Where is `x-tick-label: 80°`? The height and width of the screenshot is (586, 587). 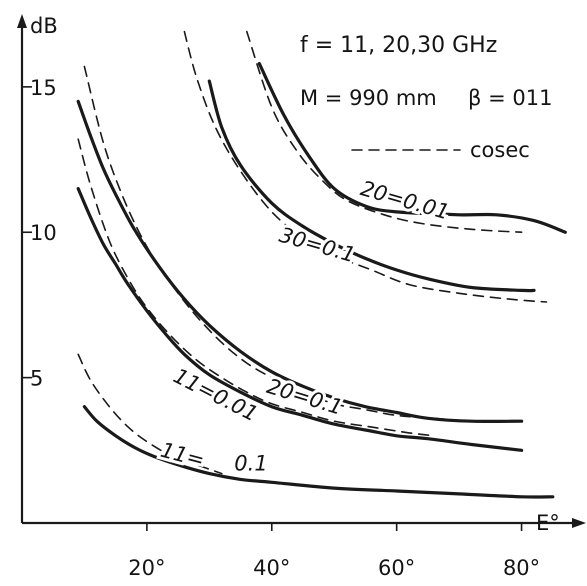
x-tick-label: 80° is located at coordinates (521, 568).